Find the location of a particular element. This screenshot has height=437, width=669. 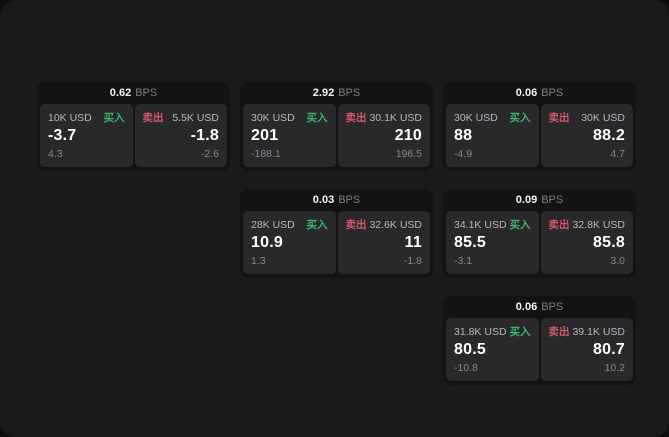

sell-amount: 5.5K USD is located at coordinates (195, 118).